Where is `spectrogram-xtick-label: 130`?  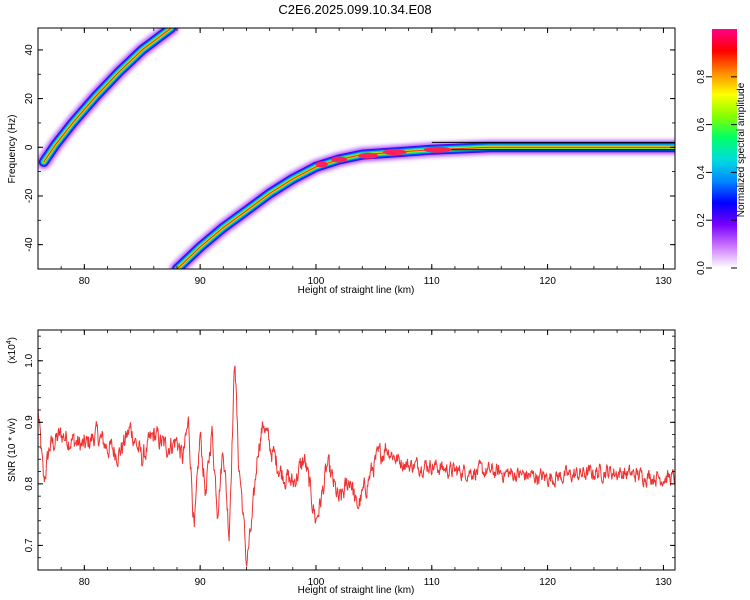
spectrogram-xtick-label: 130 is located at coordinates (663, 281).